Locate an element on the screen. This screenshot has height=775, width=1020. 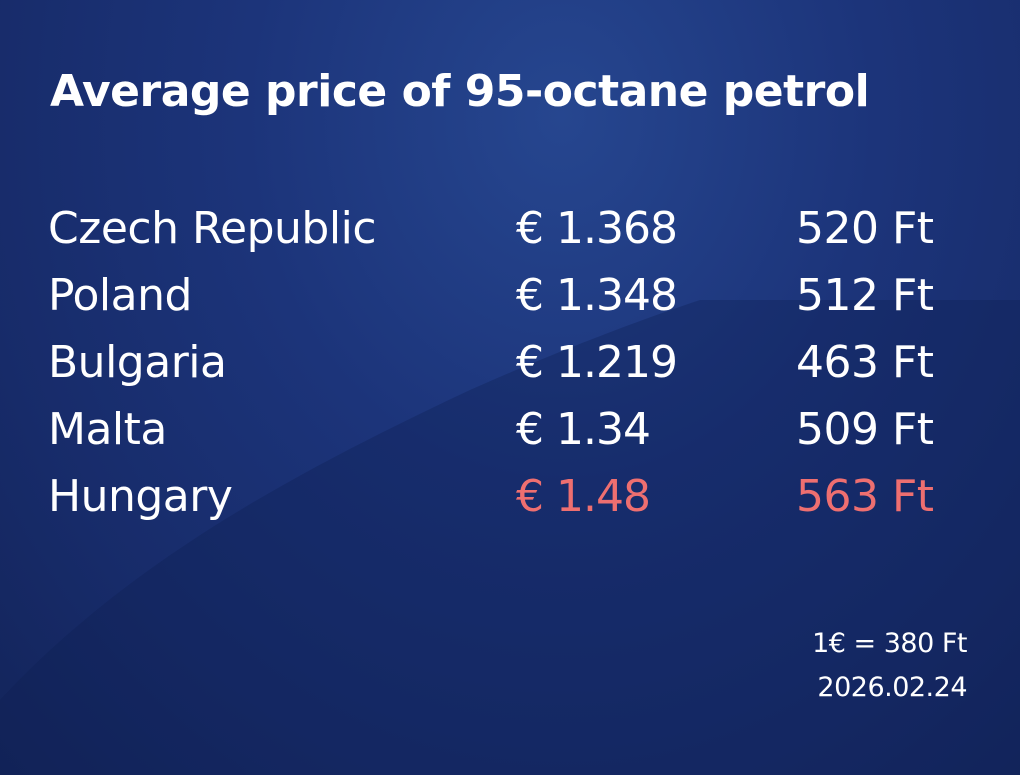
price-eur: € 1.348 is located at coordinates (597, 295).